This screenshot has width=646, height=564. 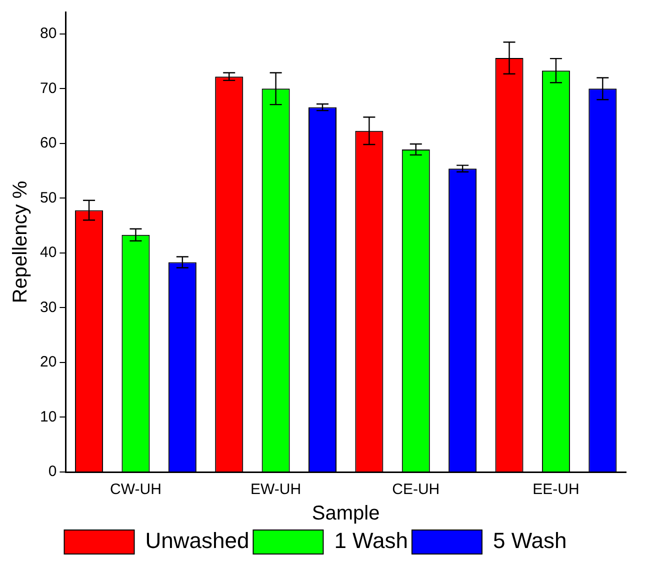 I want to click on x-tick-label: EW-UH, so click(x=276, y=489).